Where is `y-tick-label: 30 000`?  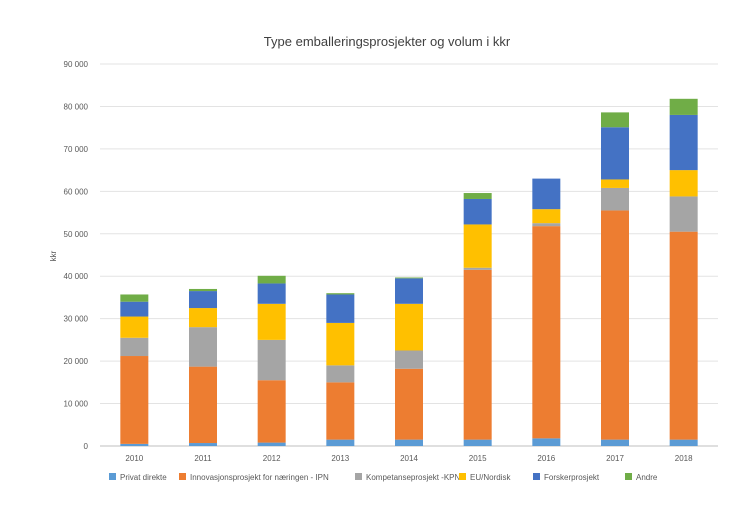 y-tick-label: 30 000 is located at coordinates (76, 319).